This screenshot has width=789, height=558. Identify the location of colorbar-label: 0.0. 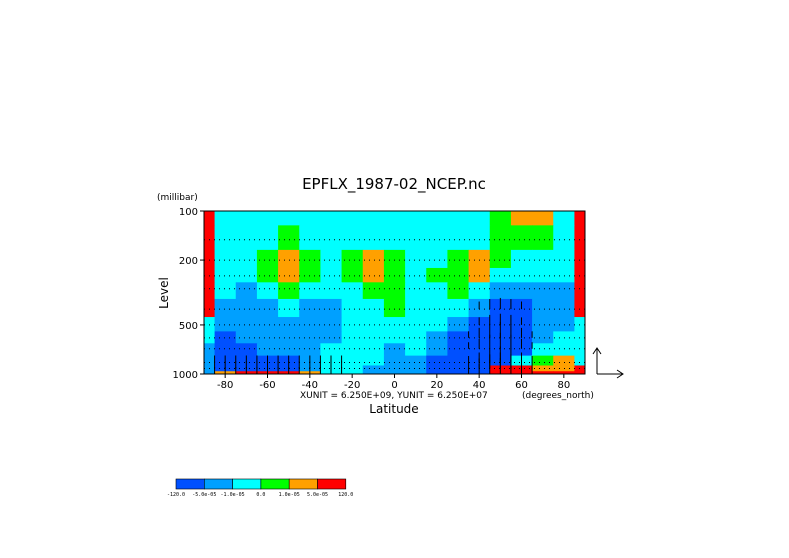
(260, 495).